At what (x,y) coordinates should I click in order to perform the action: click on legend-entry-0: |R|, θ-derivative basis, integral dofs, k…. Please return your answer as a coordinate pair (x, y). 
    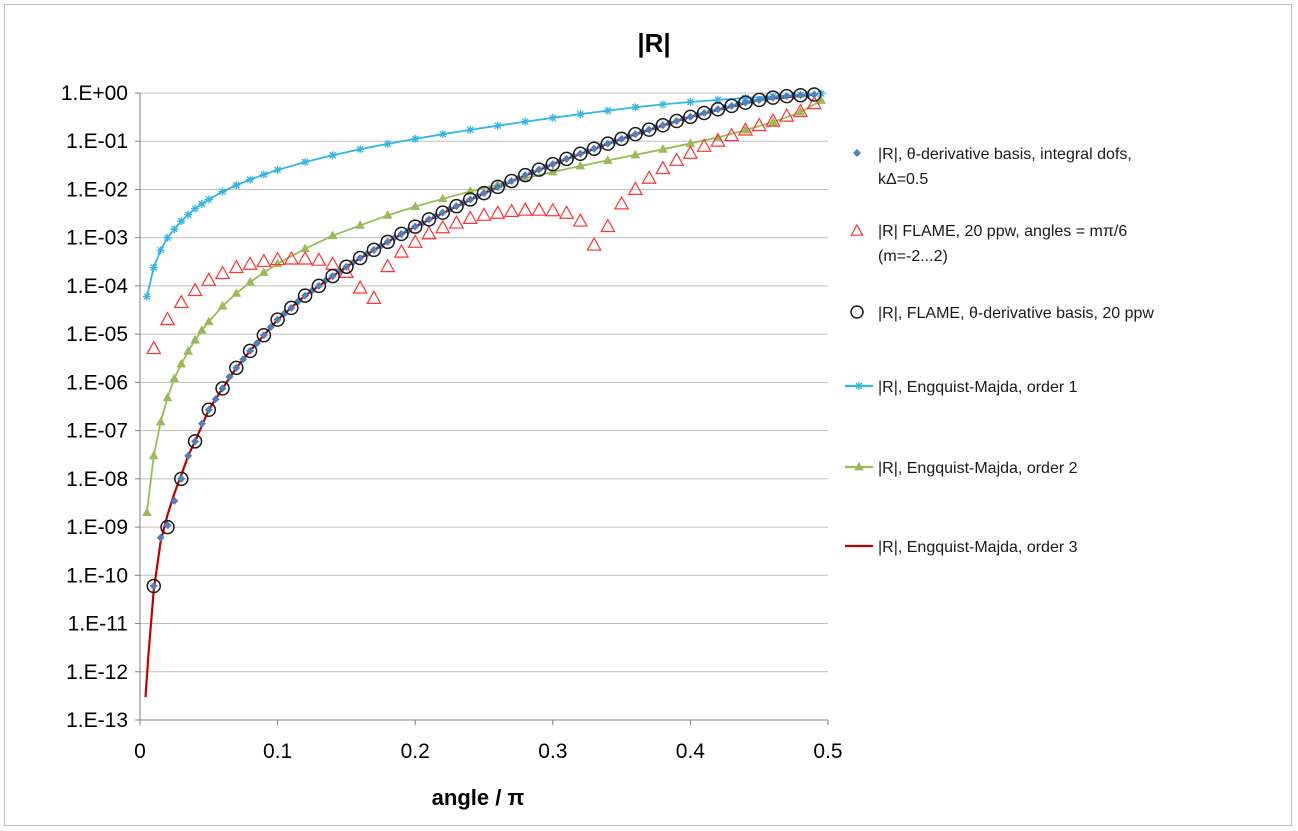
    Looking at the image, I should click on (992, 167).